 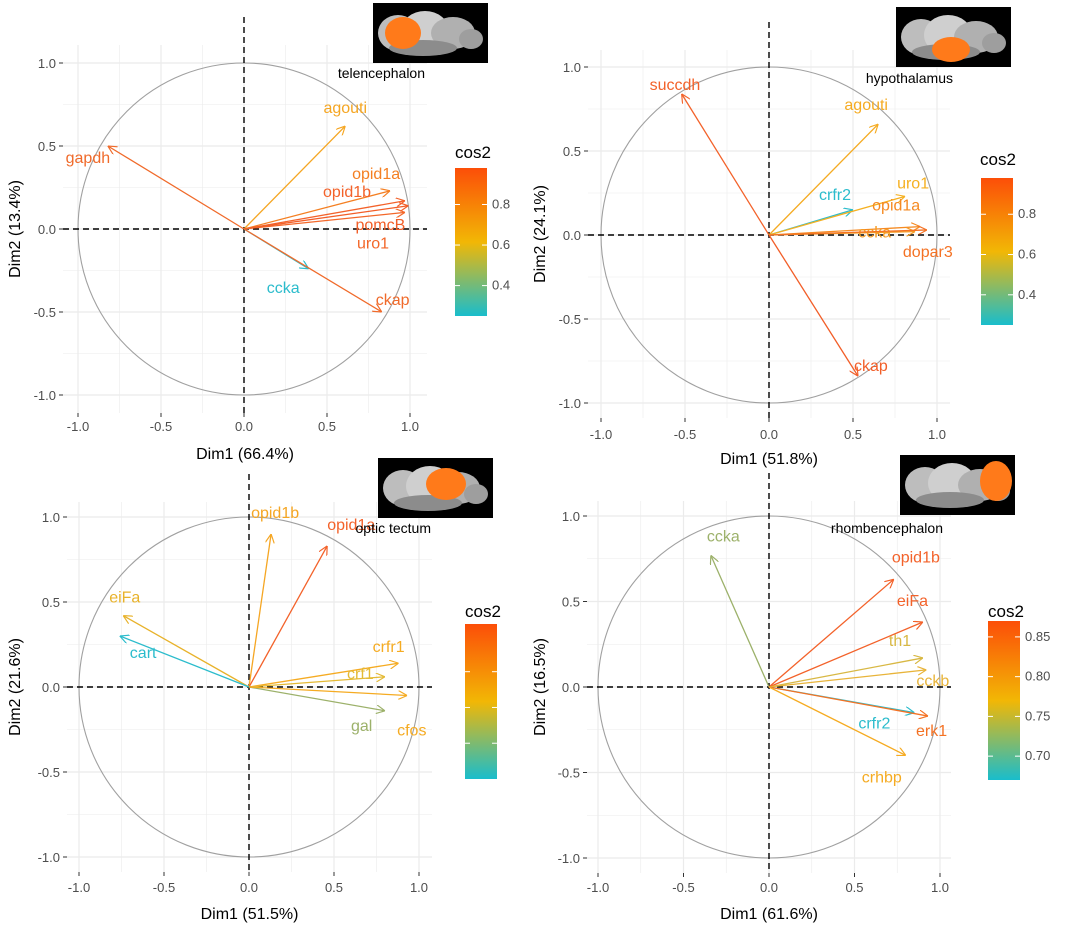 I want to click on y-axis-label: Dim2 (24.1%), so click(x=540, y=234).